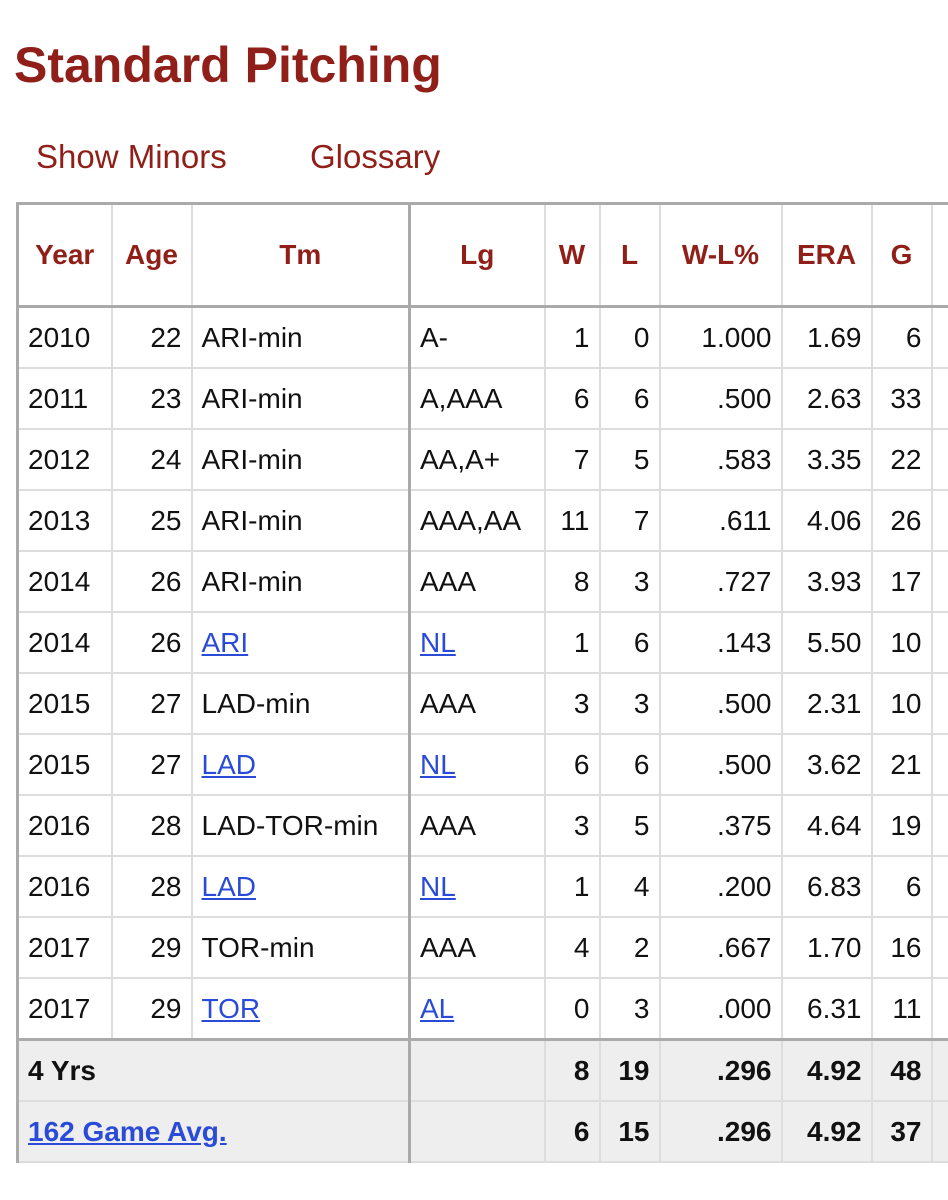 The width and height of the screenshot is (948, 1200). What do you see at coordinates (901, 255) in the screenshot?
I see `column-header: G` at bounding box center [901, 255].